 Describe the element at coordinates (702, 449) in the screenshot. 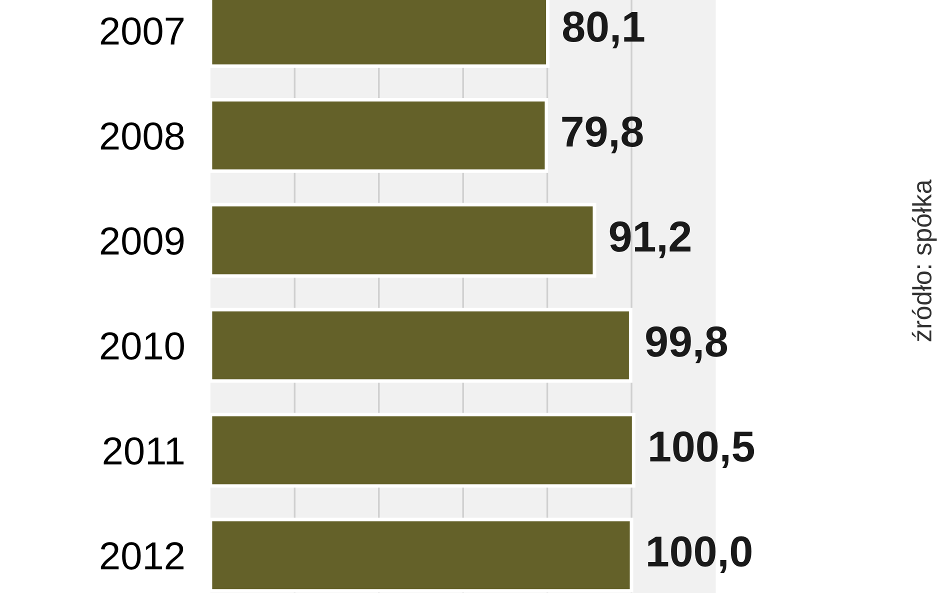

I see `data-label: 100,5` at that location.